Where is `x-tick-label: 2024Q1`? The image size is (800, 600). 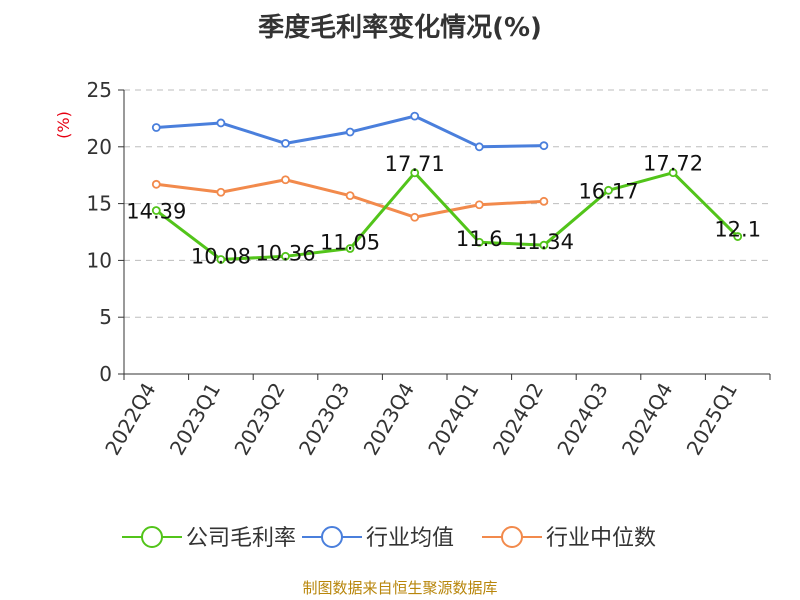
x-tick-label: 2024Q1 is located at coordinates (453, 419).